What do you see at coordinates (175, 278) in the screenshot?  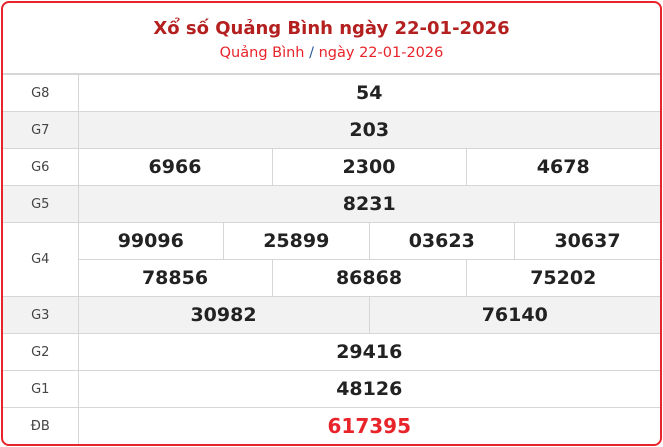 I see `prize-number: 78856` at bounding box center [175, 278].